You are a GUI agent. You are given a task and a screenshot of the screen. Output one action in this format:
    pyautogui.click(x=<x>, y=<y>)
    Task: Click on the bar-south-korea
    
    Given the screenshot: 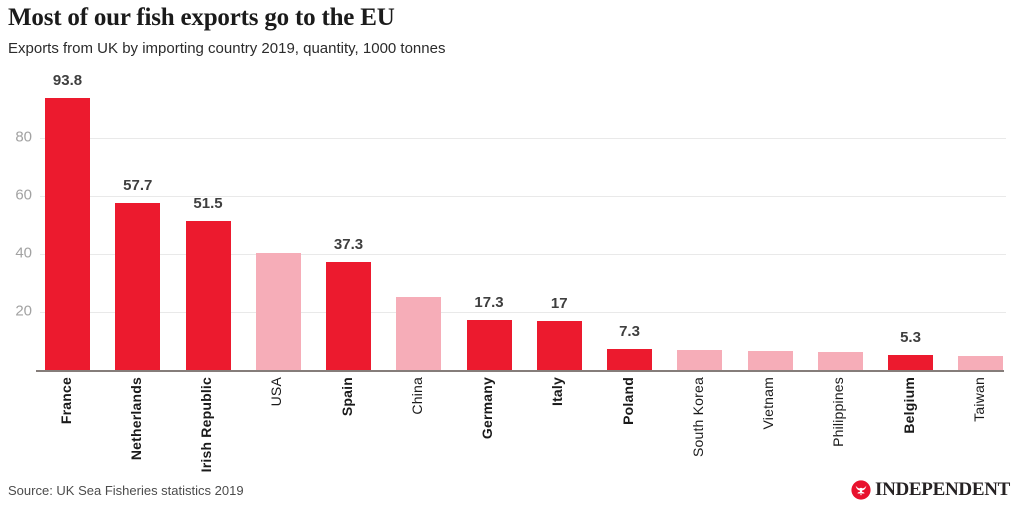 What is the action you would take?
    pyautogui.click(x=700, y=359)
    